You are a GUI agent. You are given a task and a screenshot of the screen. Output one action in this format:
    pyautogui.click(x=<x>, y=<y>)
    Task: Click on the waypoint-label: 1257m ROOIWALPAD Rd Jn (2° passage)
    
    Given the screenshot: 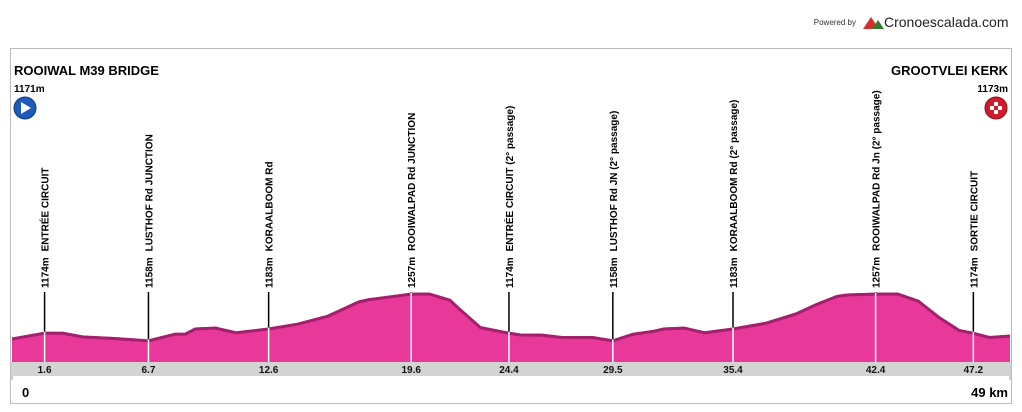 What is the action you would take?
    pyautogui.click(x=877, y=189)
    